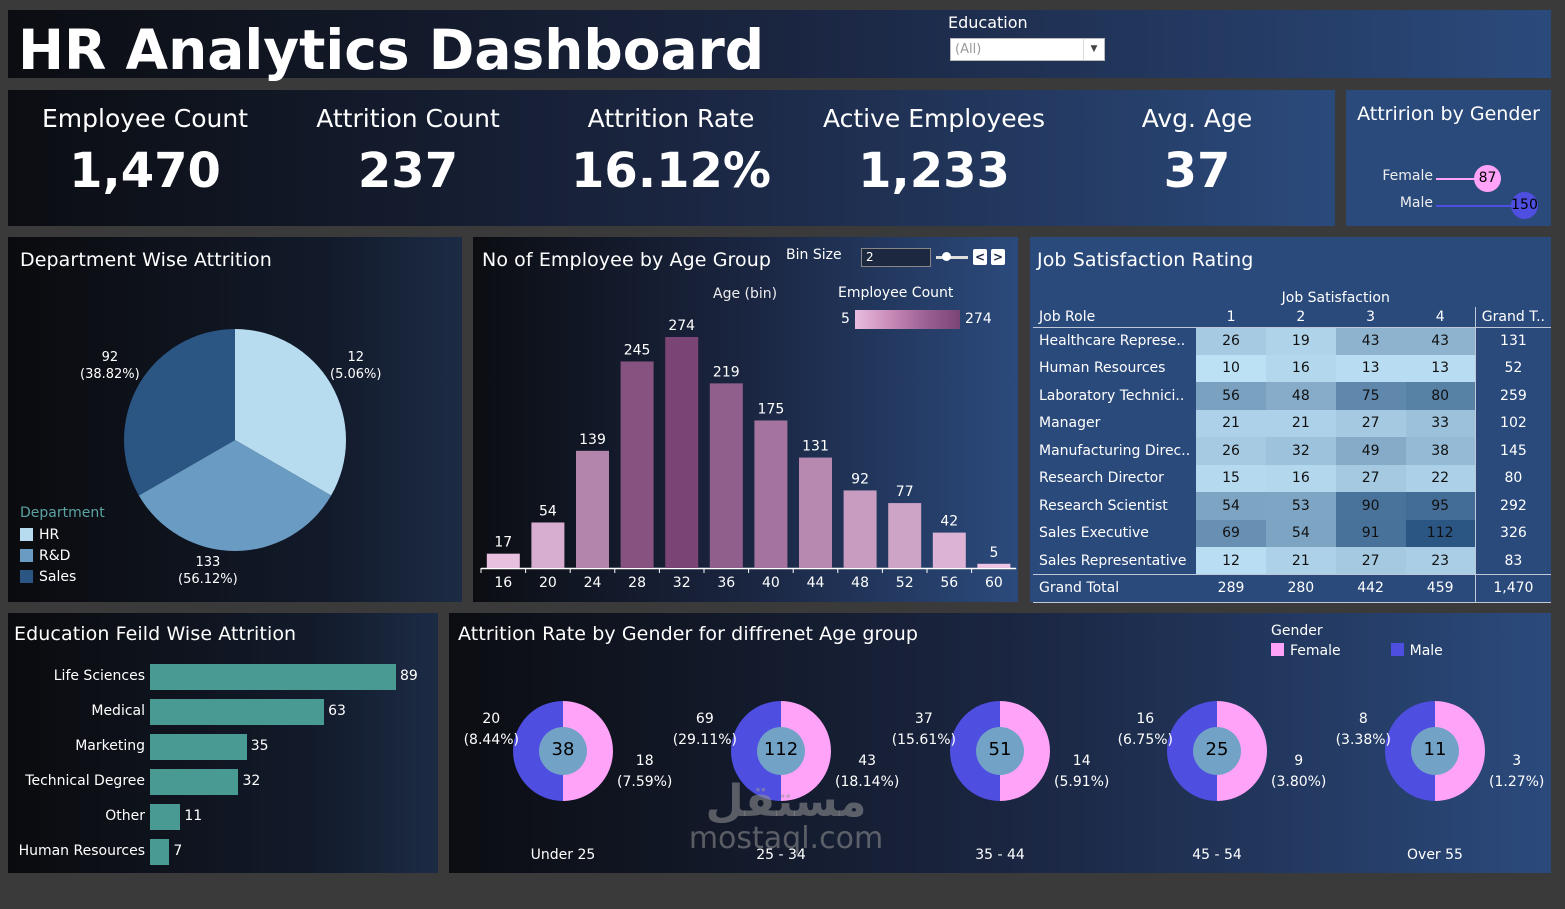  I want to click on heatmap-cell: 15, so click(1231, 478).